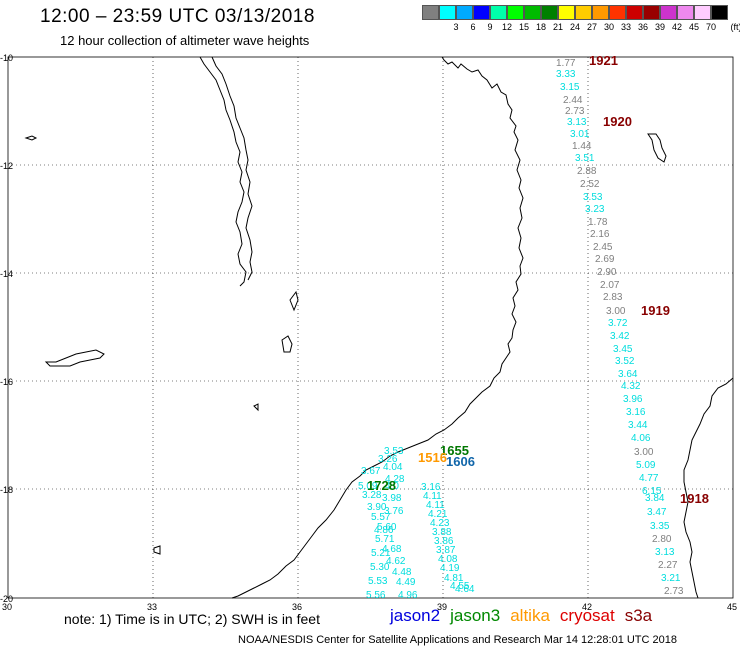  I want to click on wave-height-value: 2.88, so click(587, 171).